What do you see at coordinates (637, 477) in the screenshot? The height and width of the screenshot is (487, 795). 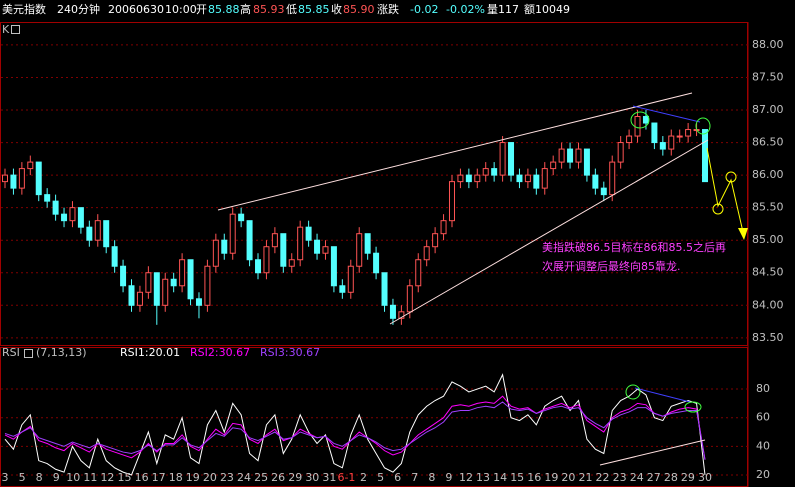 I see `x-tick-label: 24` at bounding box center [637, 477].